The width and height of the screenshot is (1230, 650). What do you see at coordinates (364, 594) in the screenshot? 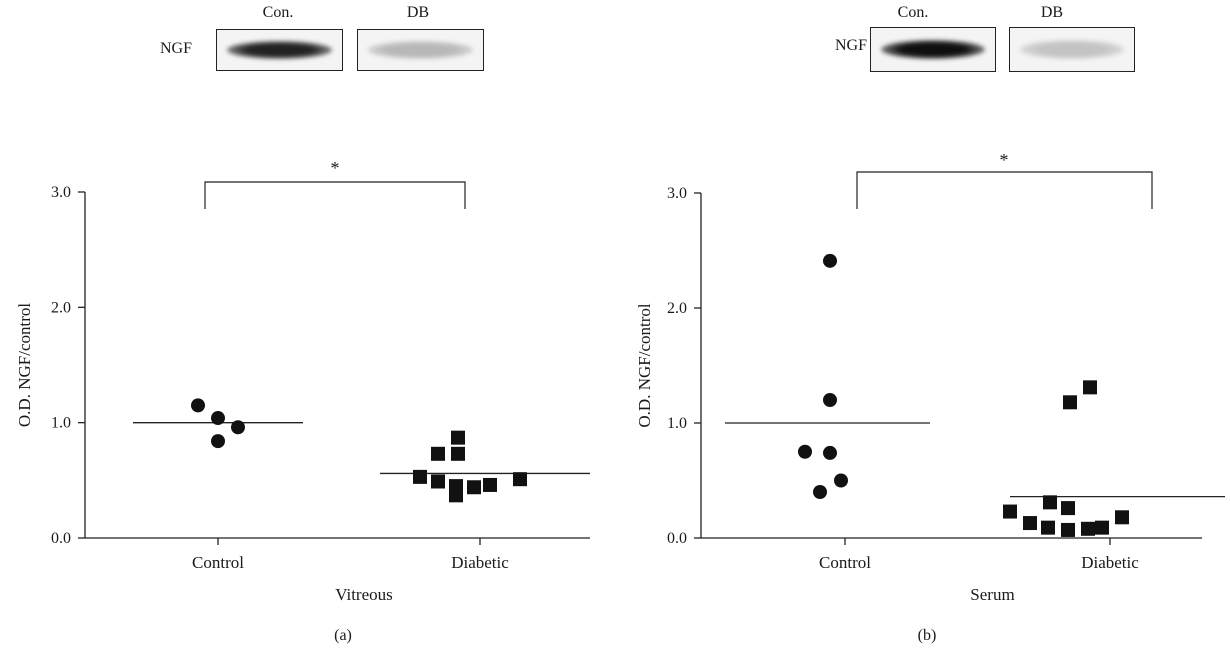
I see `x-axis-title: Vitreous` at bounding box center [364, 594].